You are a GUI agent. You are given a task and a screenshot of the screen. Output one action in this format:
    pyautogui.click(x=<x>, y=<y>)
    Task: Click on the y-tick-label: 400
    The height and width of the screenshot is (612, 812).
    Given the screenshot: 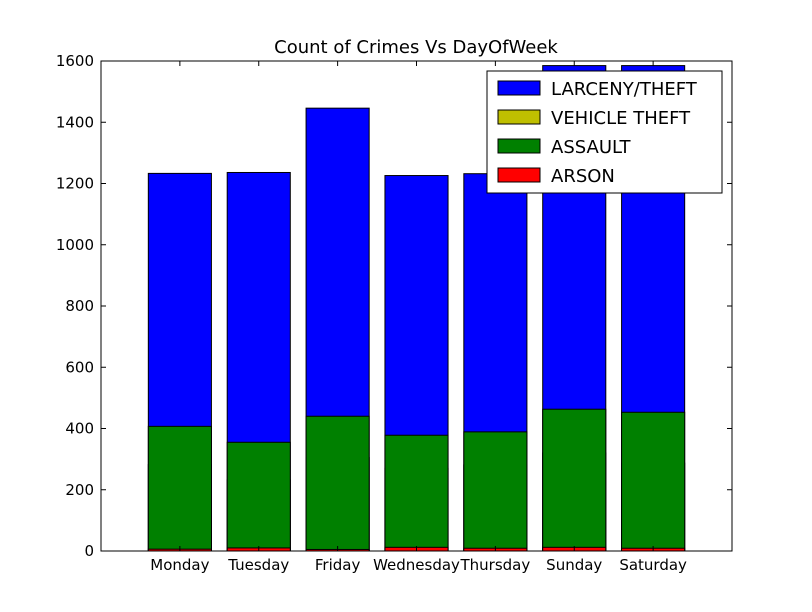 What is the action you would take?
    pyautogui.click(x=79, y=429)
    